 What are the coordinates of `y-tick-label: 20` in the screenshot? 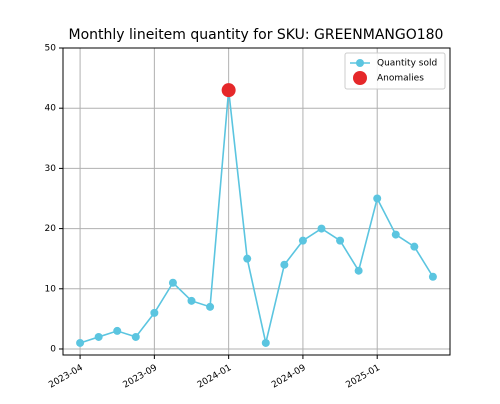 It's located at (51, 229).